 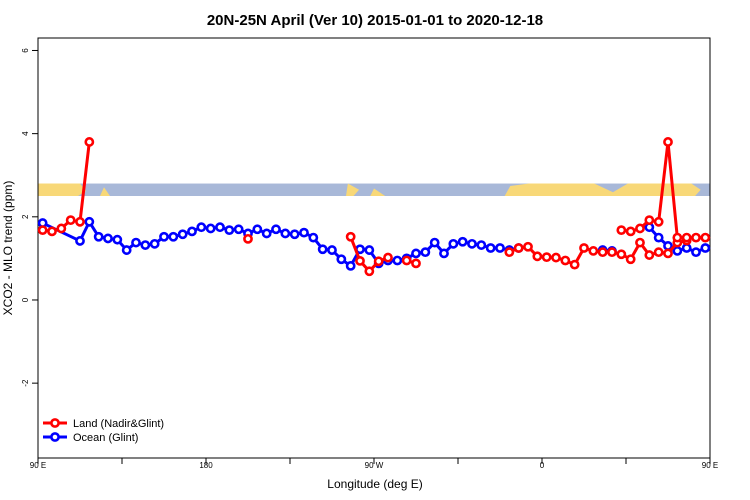 What do you see at coordinates (55, 423) in the screenshot?
I see `legend-marker` at bounding box center [55, 423].